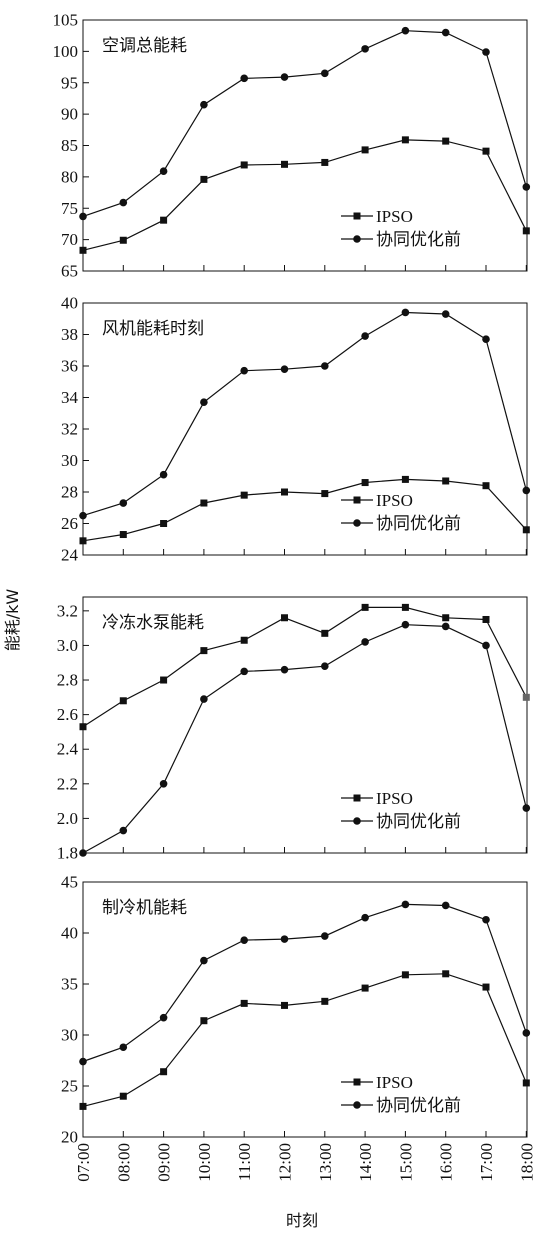 Image resolution: width=536 pixels, height=1243 pixels. What do you see at coordinates (69, 271) in the screenshot?
I see `y-tick-label: 65` at bounding box center [69, 271].